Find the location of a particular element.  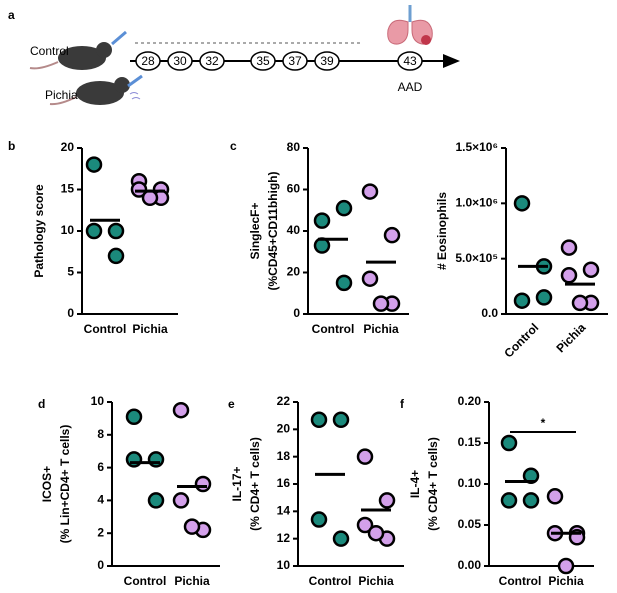

day-label: 43 is located at coordinates (410, 61).